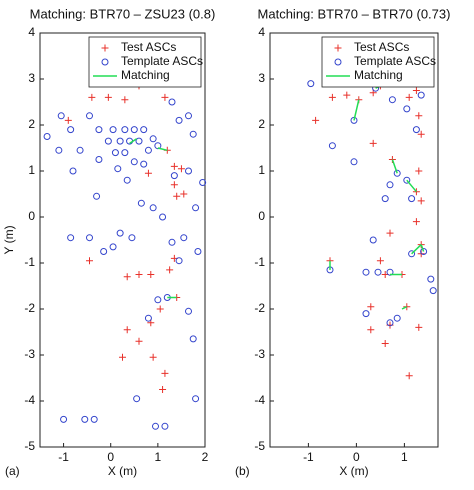  Describe the element at coordinates (29, 354) in the screenshot. I see `y-tick-label: -3` at that location.